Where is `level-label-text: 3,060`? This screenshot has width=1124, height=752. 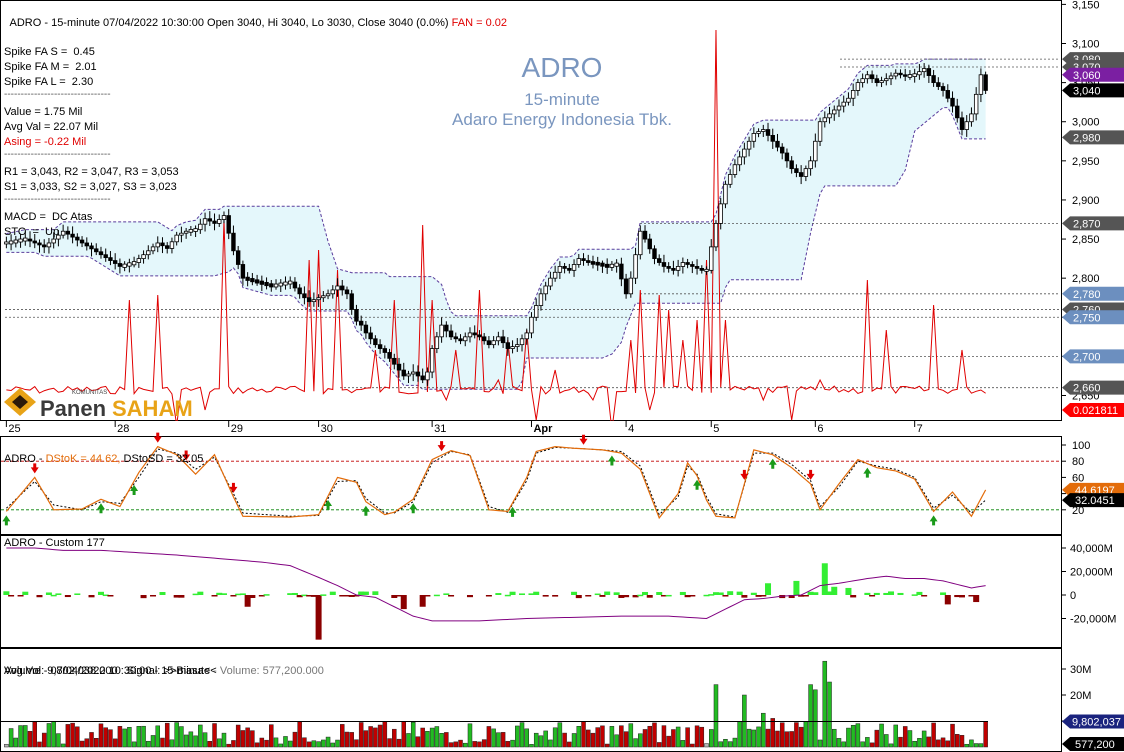 level-label-text: 3,060 is located at coordinates (1087, 76).